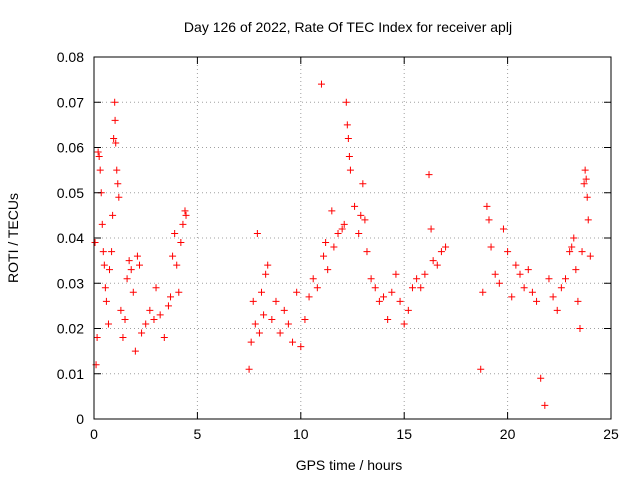 The image size is (640, 480). Describe the element at coordinates (80, 419) in the screenshot. I see `y-tick-label: 0` at that location.